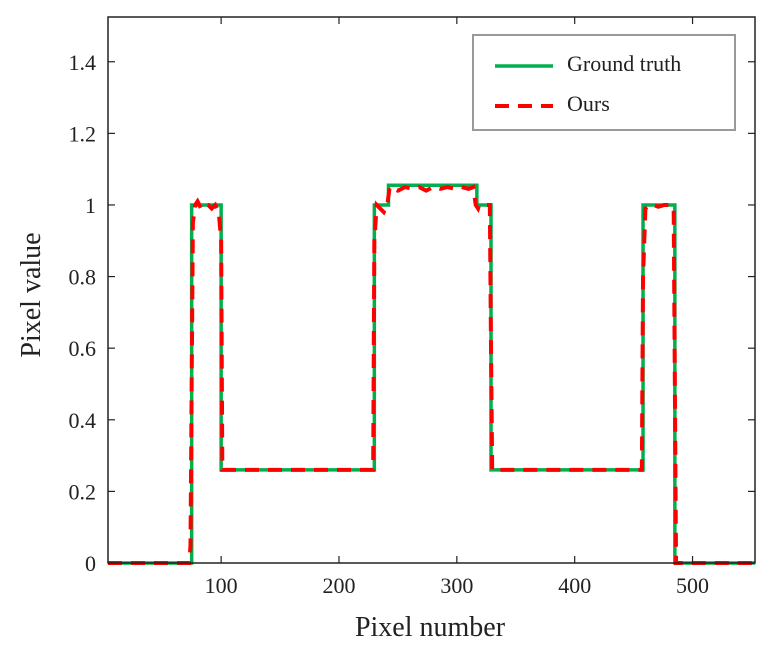  What do you see at coordinates (90, 205) in the screenshot?
I see `y-tick-label: 1` at bounding box center [90, 205].